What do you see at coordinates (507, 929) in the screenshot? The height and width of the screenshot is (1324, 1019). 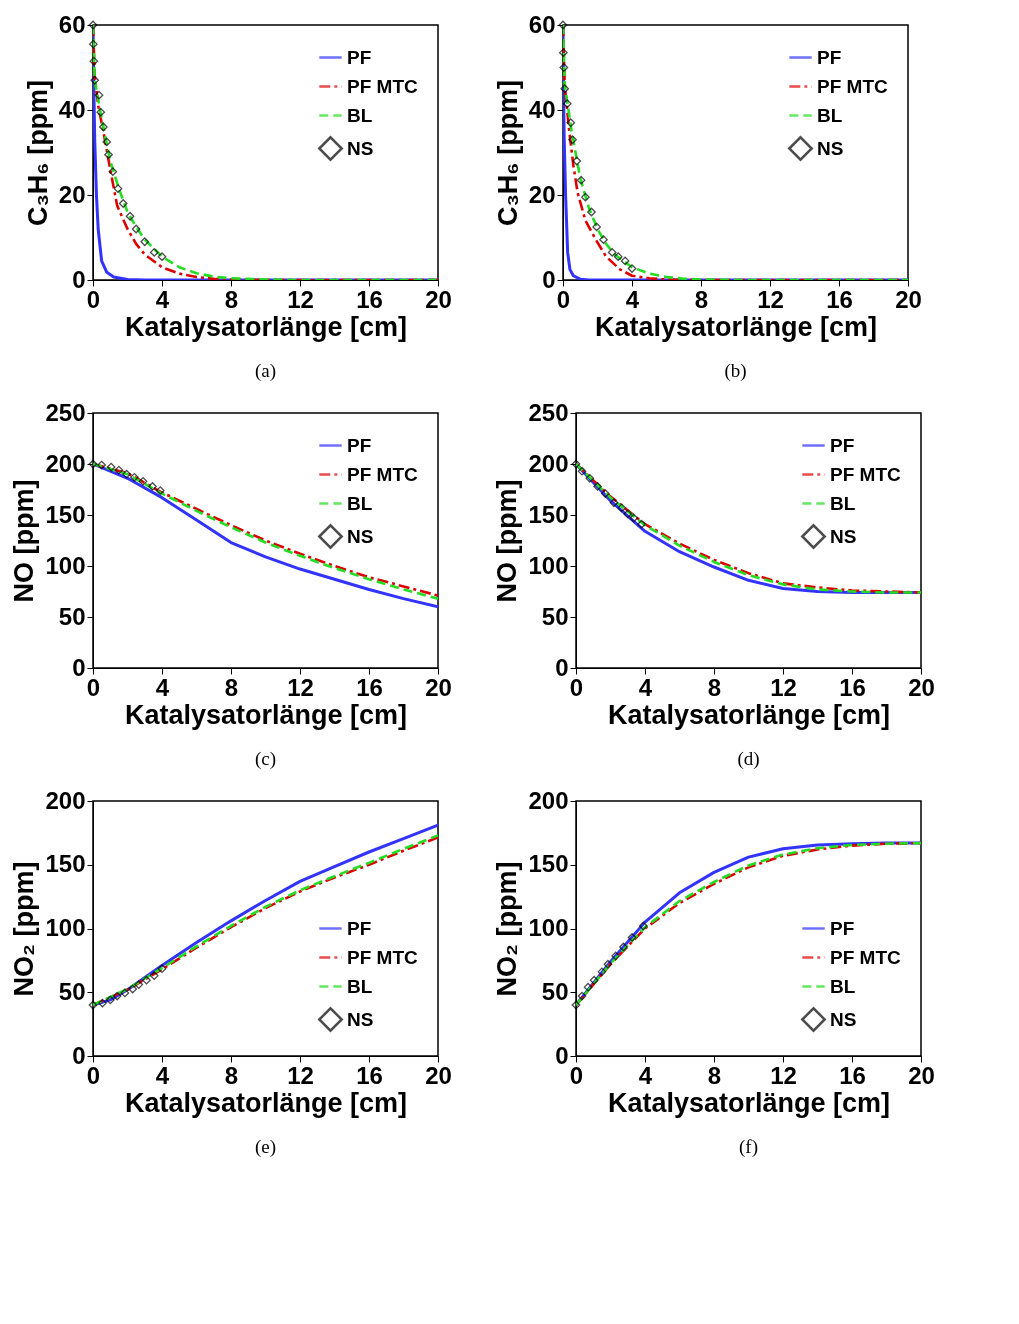 I see `y-axis-title: NO₂ [ppm]` at bounding box center [507, 929].